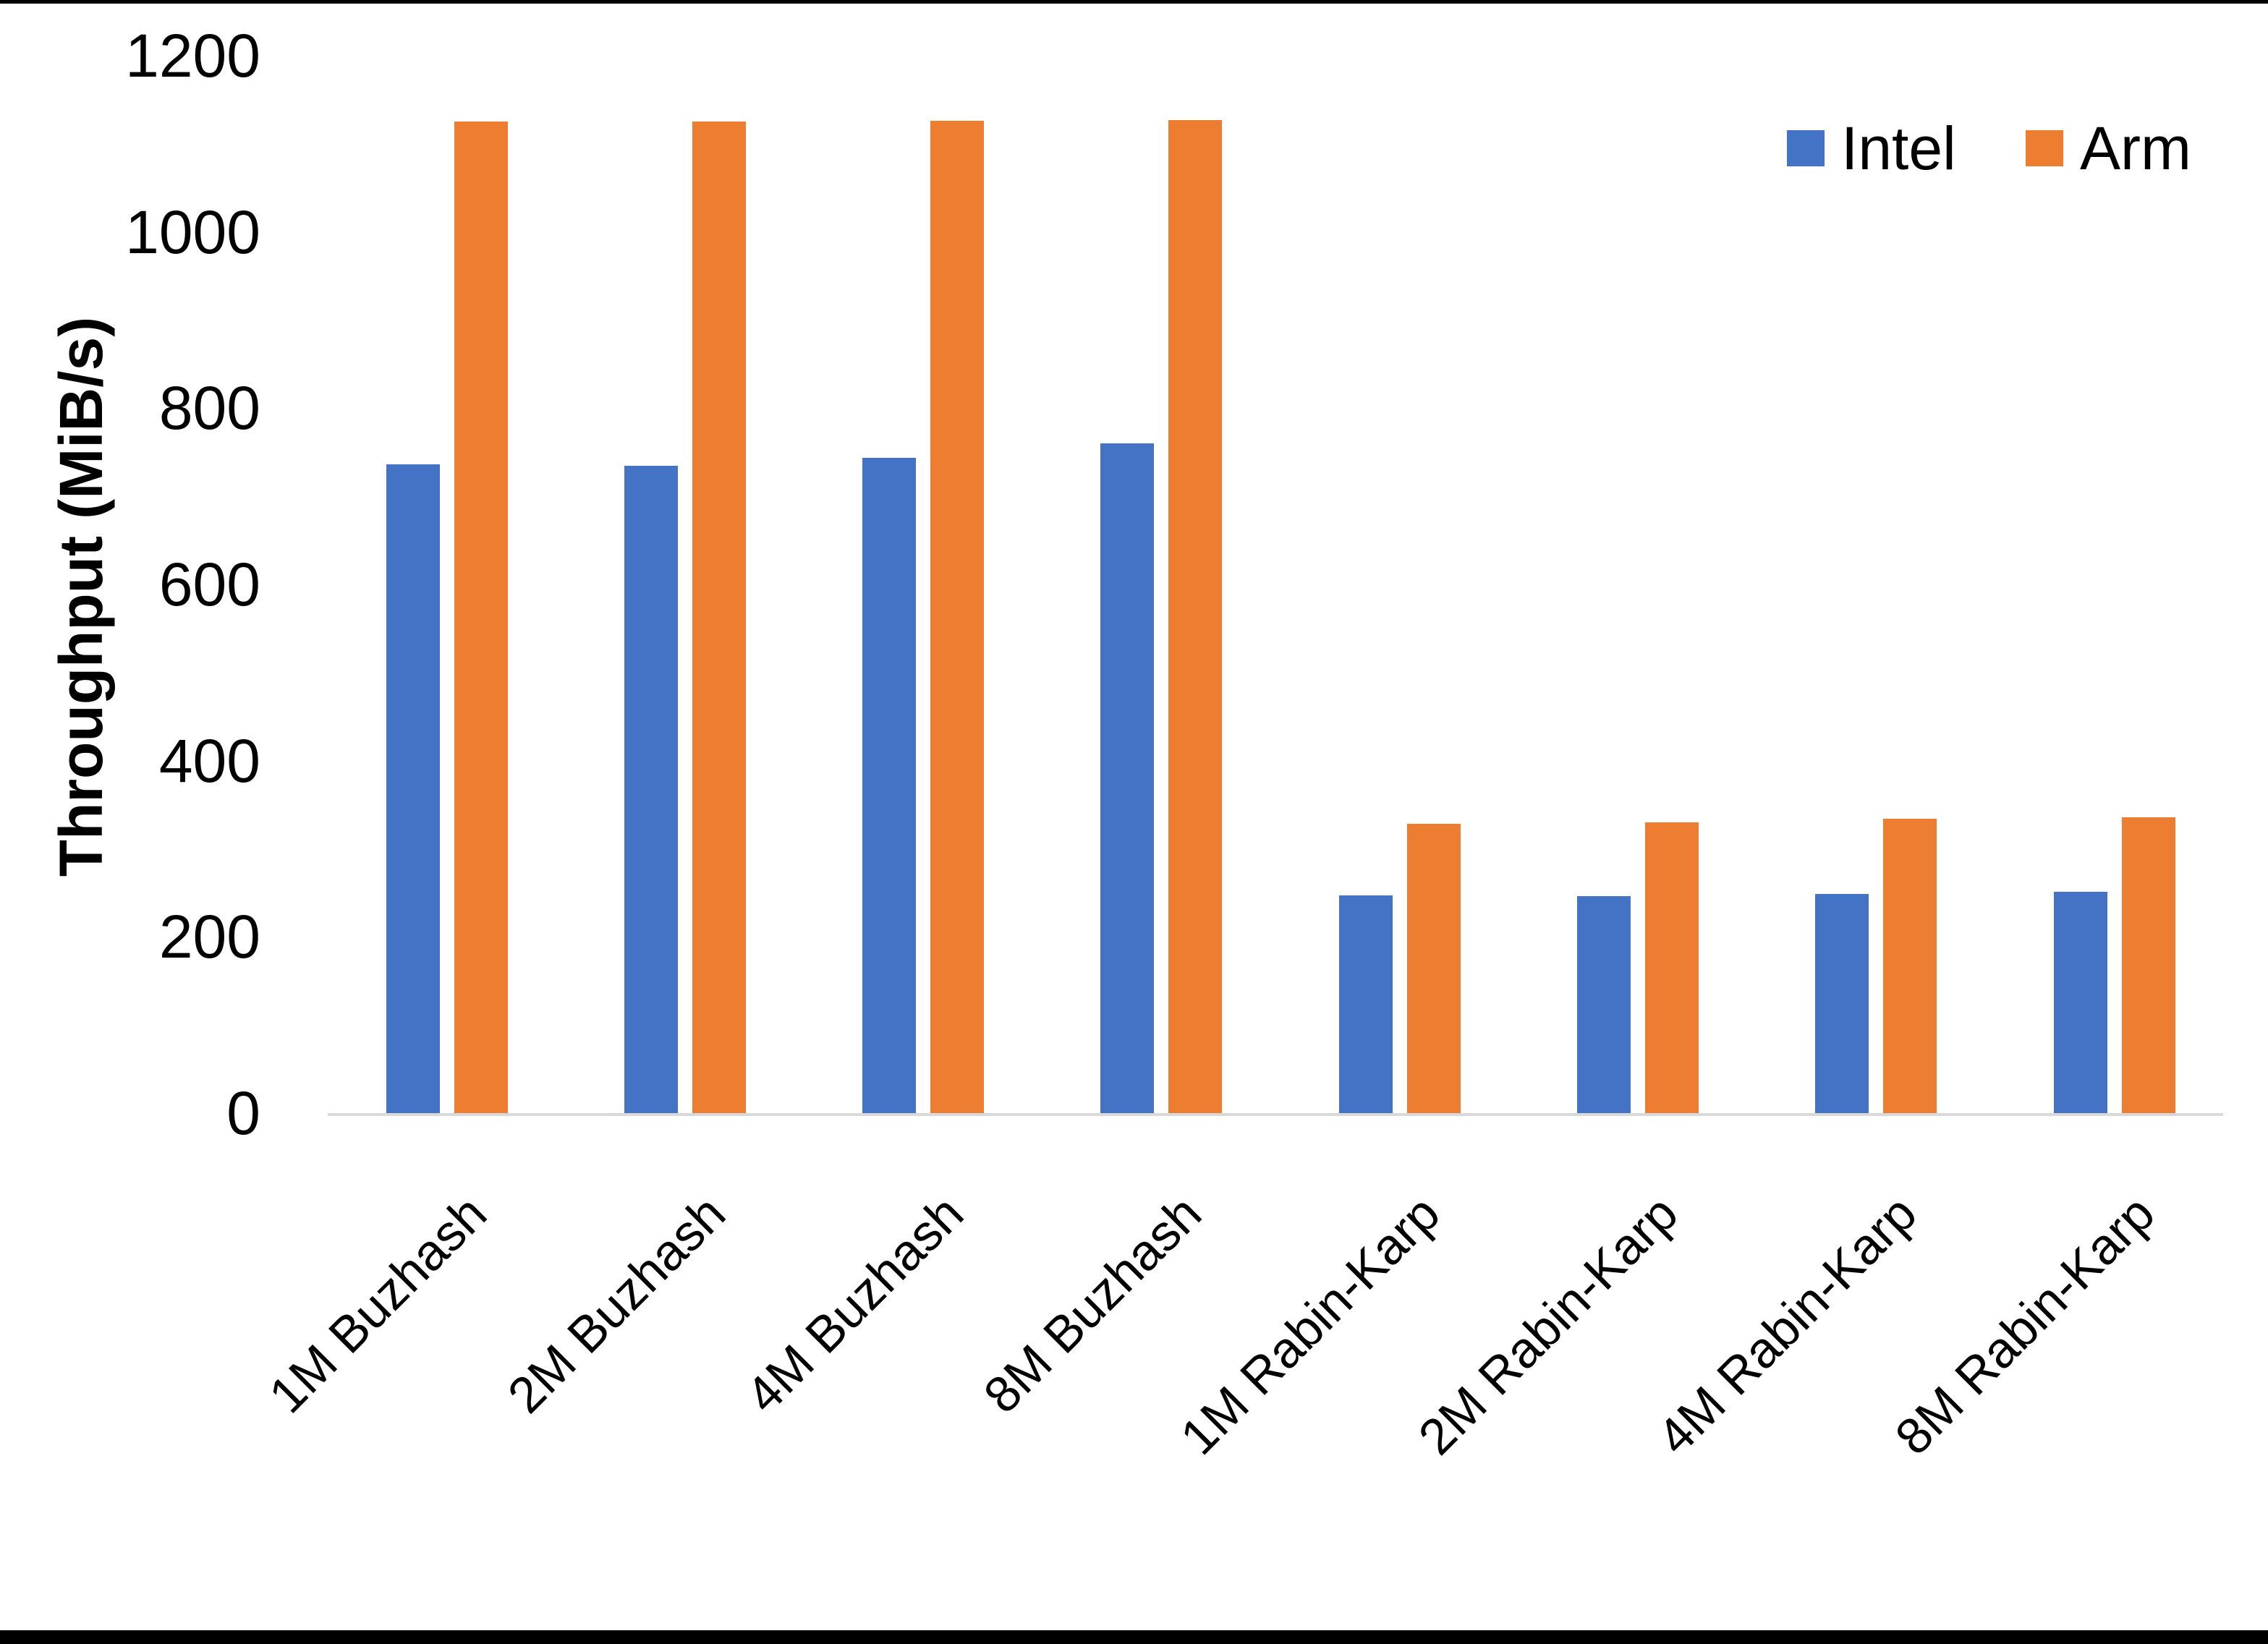  Describe the element at coordinates (1092, 1304) in the screenshot. I see `x-tick-label-8m-buzhash: 8M Buzhash` at that location.